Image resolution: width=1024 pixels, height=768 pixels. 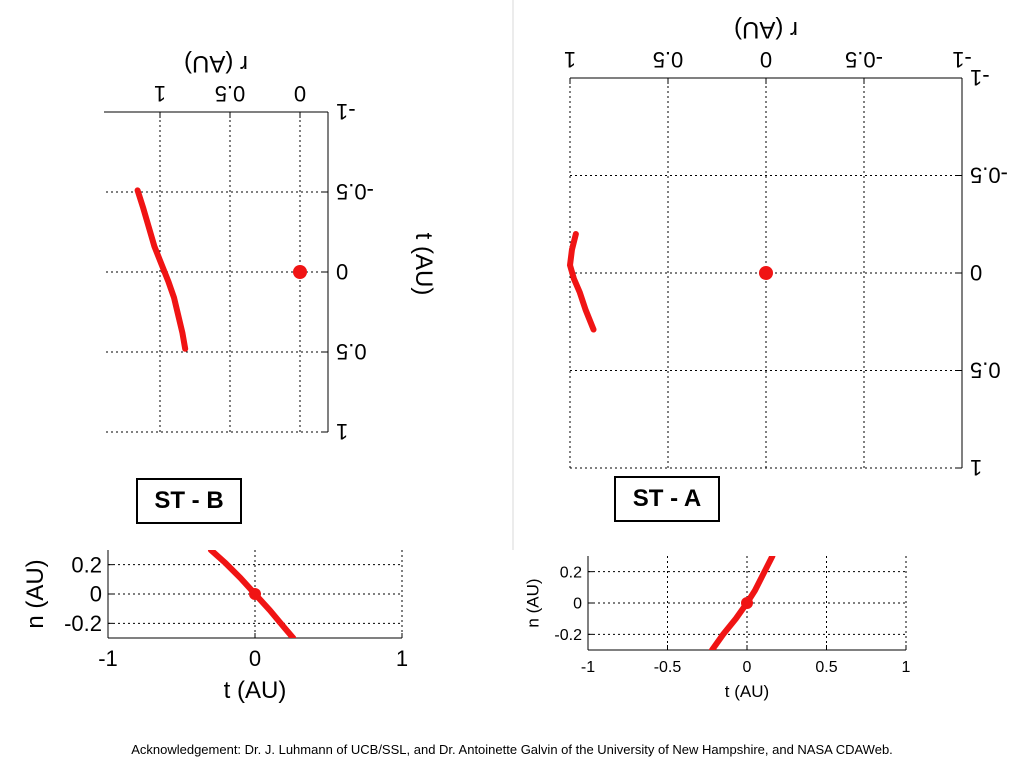 I want to click on sta-side-x-tick-label: -0.5, so click(x=668, y=667).